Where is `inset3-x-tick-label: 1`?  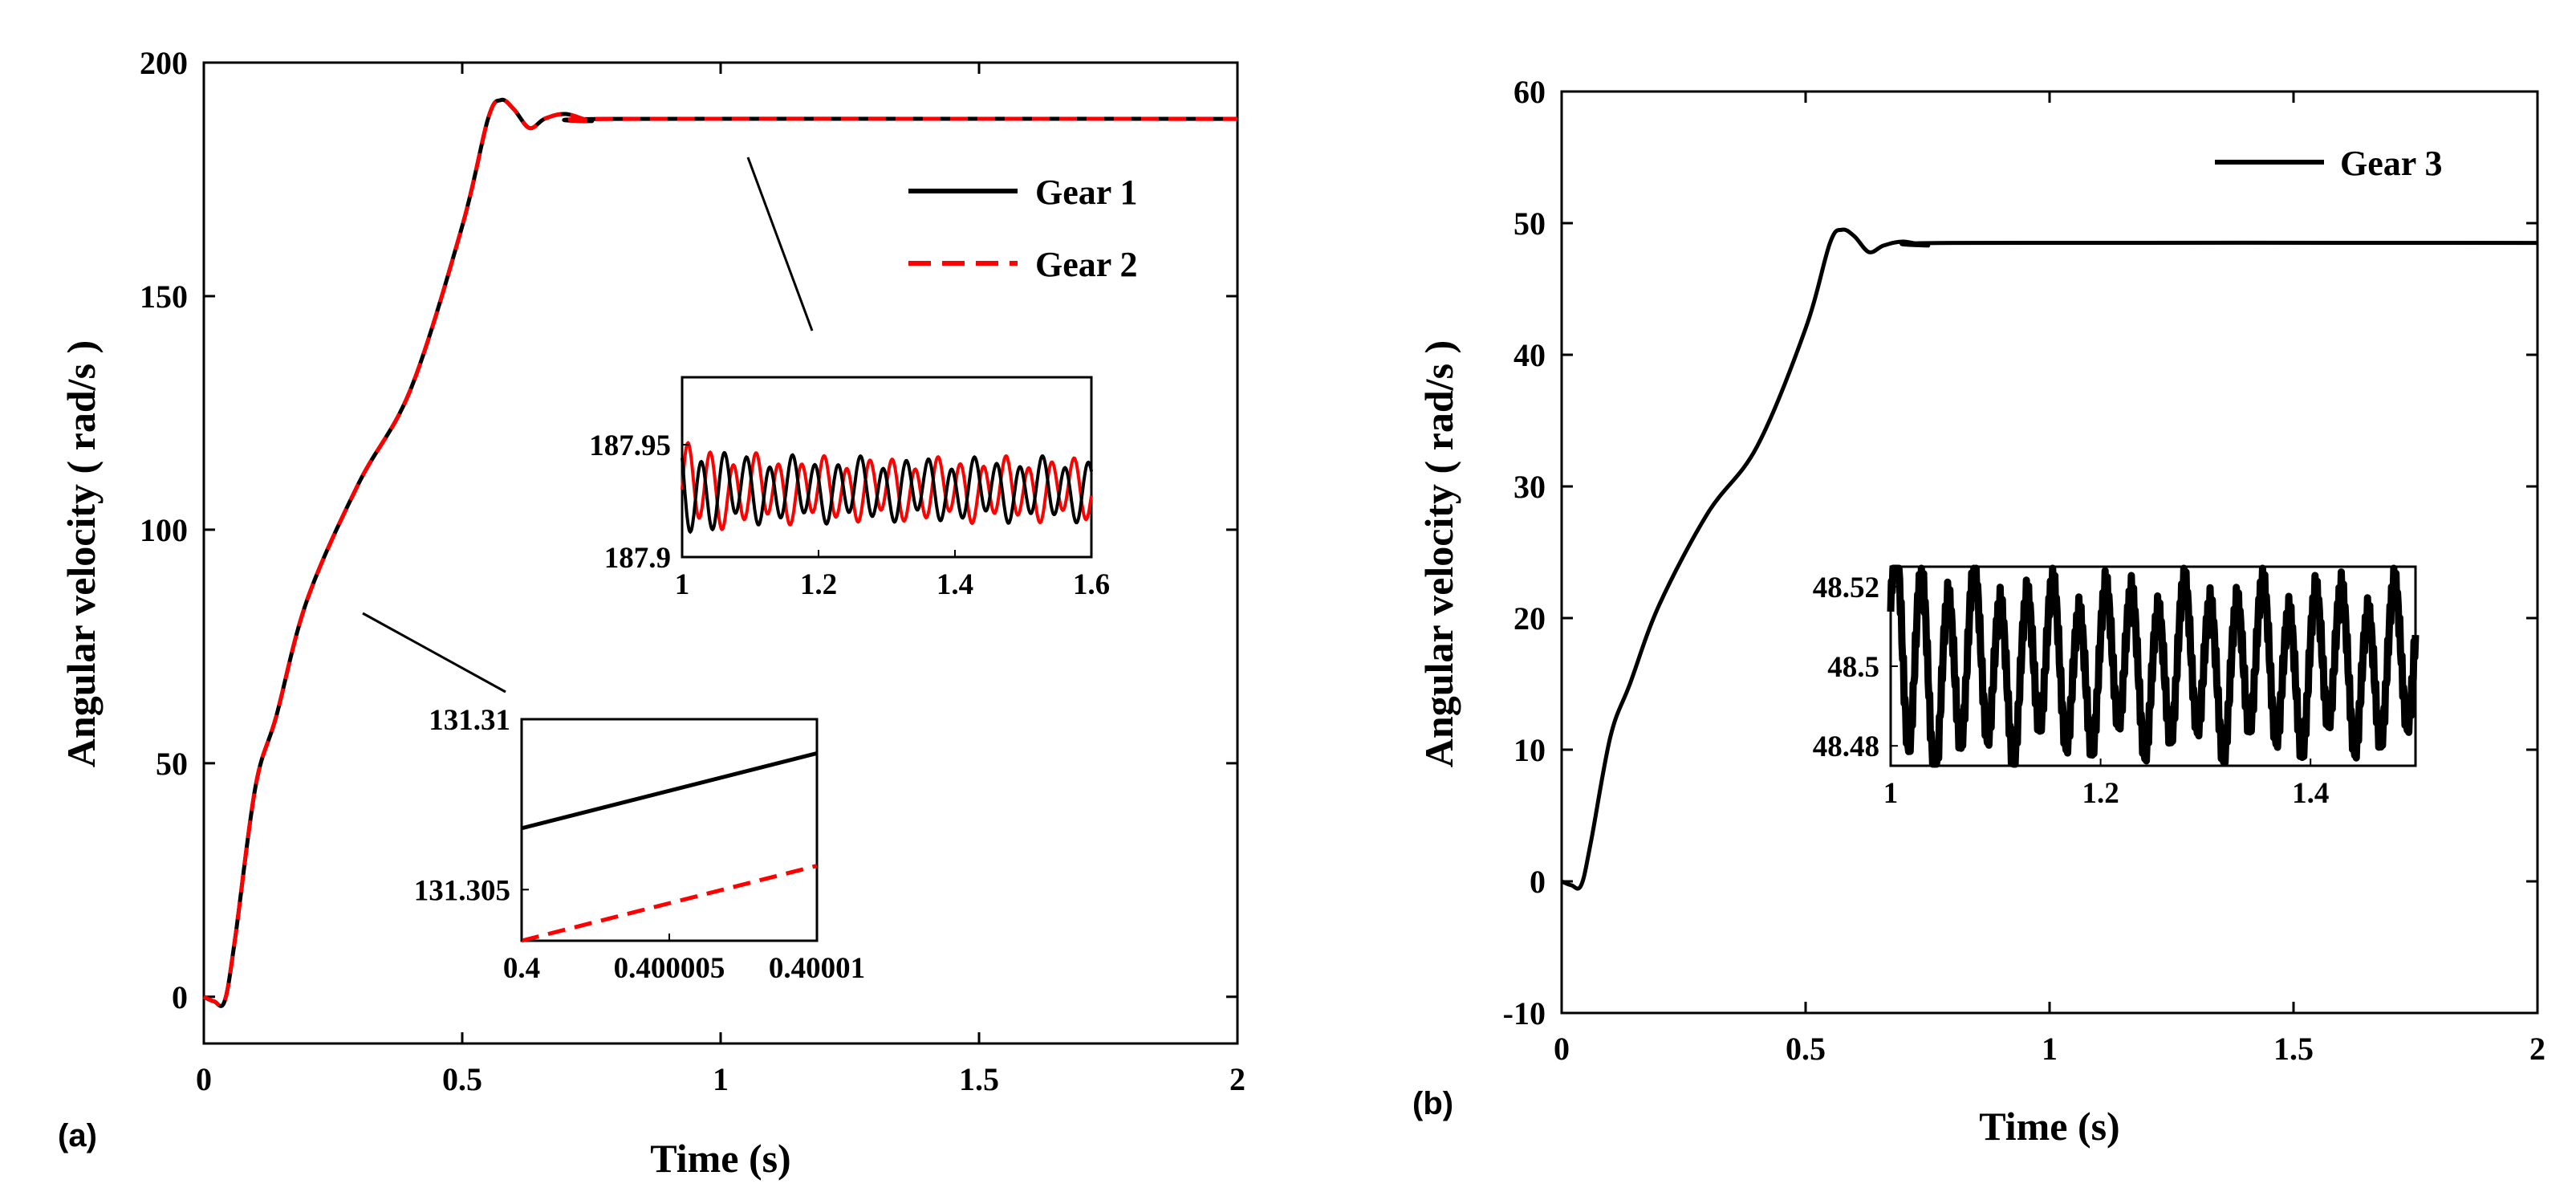 inset3-x-tick-label: 1 is located at coordinates (1891, 793).